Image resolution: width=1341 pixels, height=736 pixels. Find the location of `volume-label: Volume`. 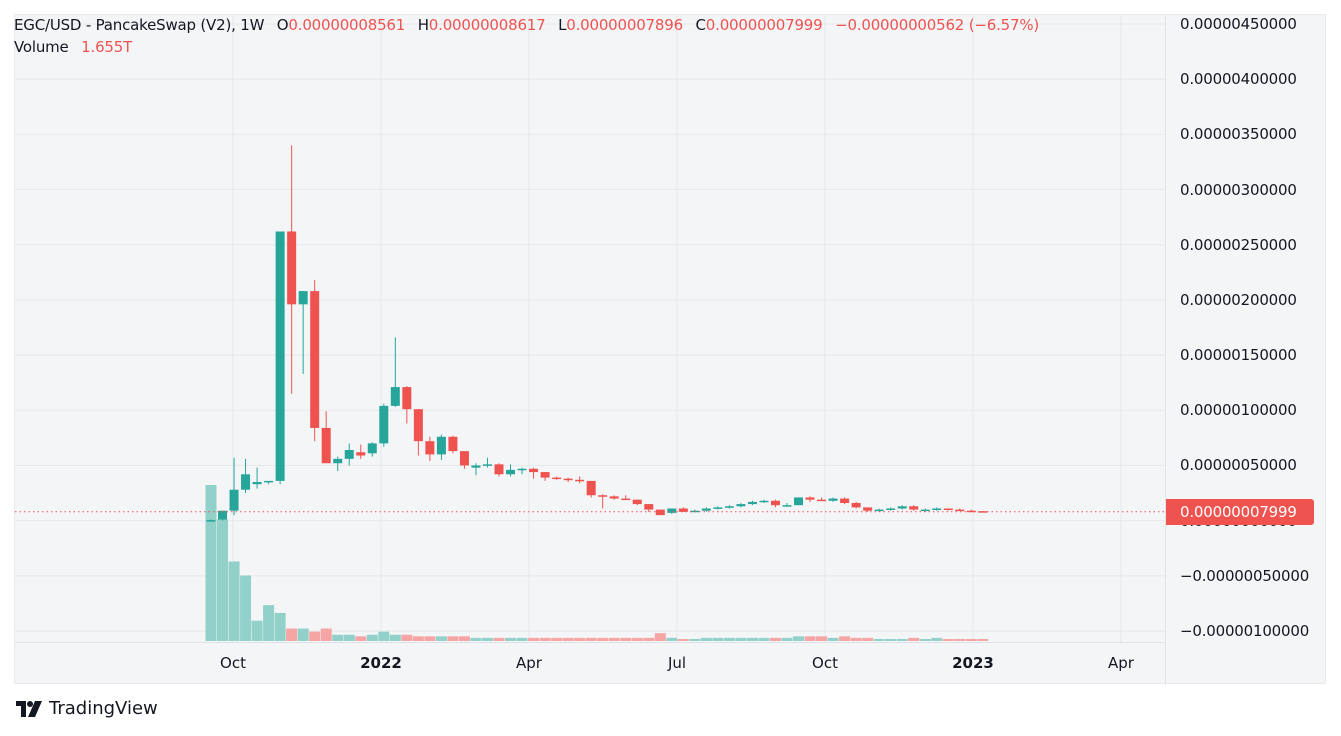

volume-label: Volume is located at coordinates (41, 47).